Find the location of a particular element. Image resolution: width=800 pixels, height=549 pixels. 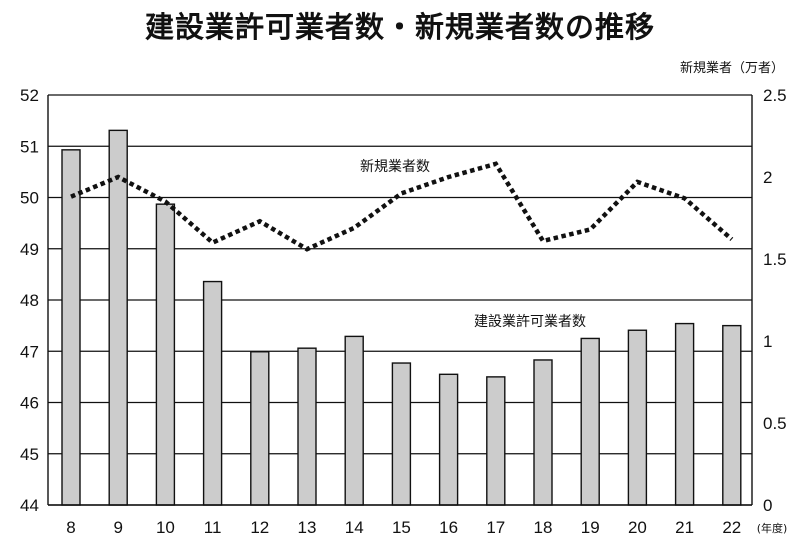

y-right-tick-label: 1 is located at coordinates (767, 341).